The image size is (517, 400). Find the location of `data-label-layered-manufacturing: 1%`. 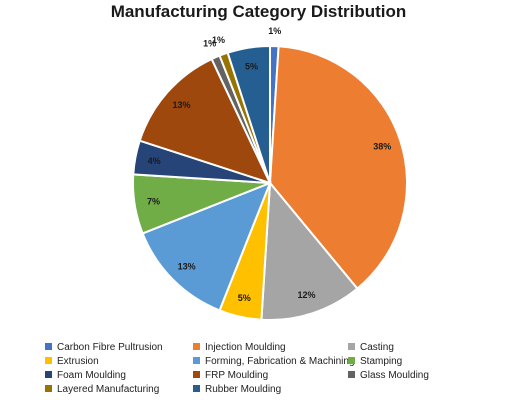

data-label-layered-manufacturing: 1% is located at coordinates (218, 40).